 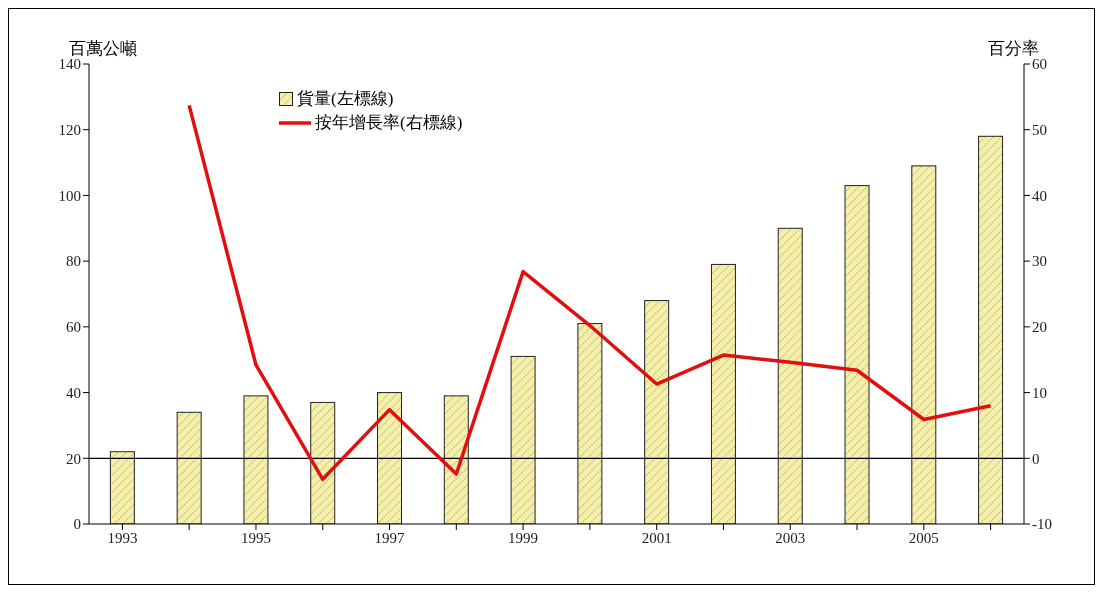 I want to click on y2-tick-label: 0, so click(x=1036, y=458).